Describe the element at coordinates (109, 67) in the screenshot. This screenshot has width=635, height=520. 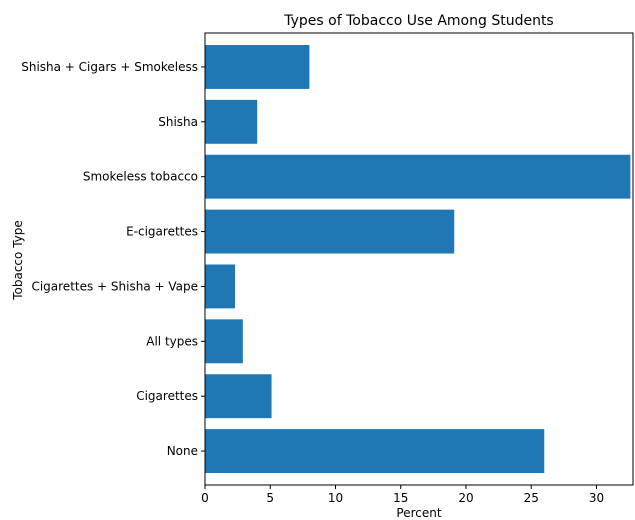
I see `y-tick-label: Shisha + Cigars + Smokeless` at that location.